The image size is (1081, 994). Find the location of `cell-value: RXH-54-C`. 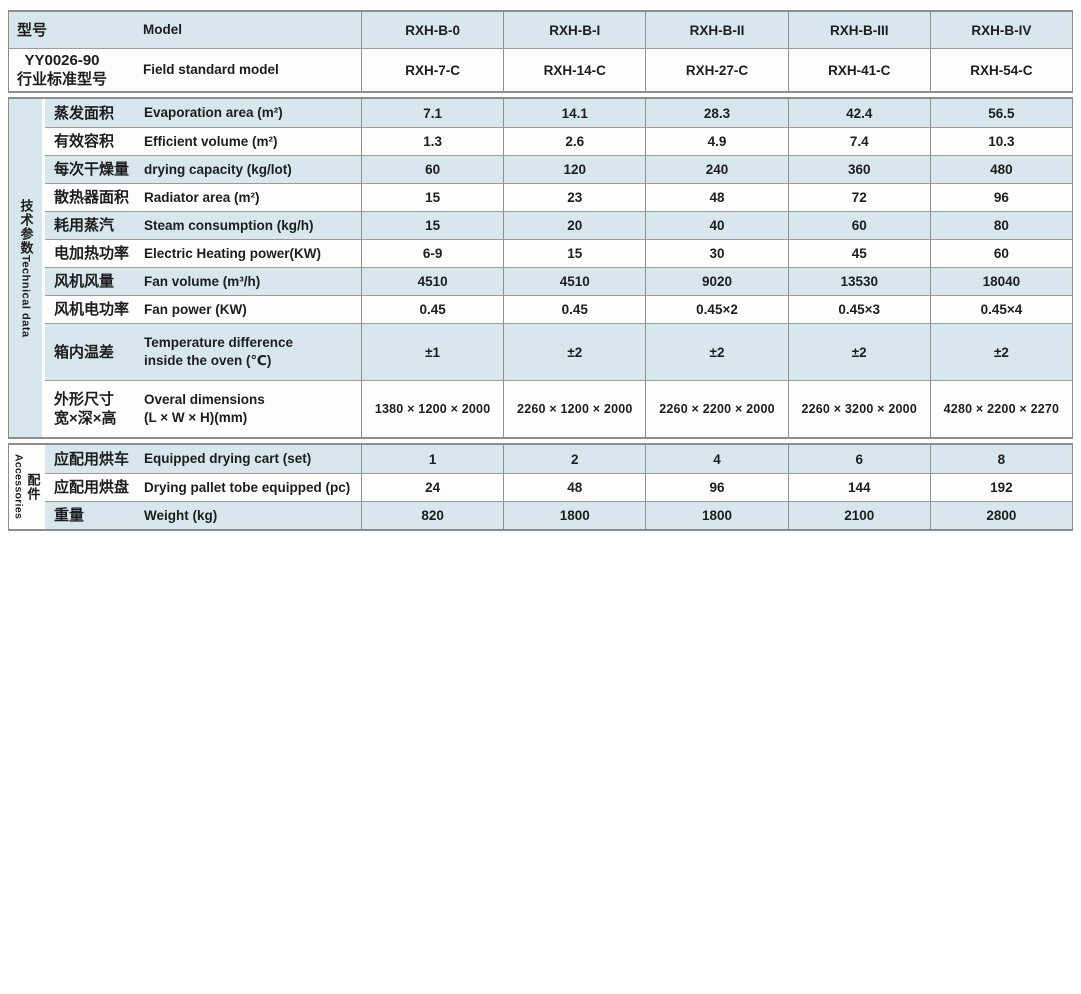

cell-value: RXH-54-C is located at coordinates (1000, 70).